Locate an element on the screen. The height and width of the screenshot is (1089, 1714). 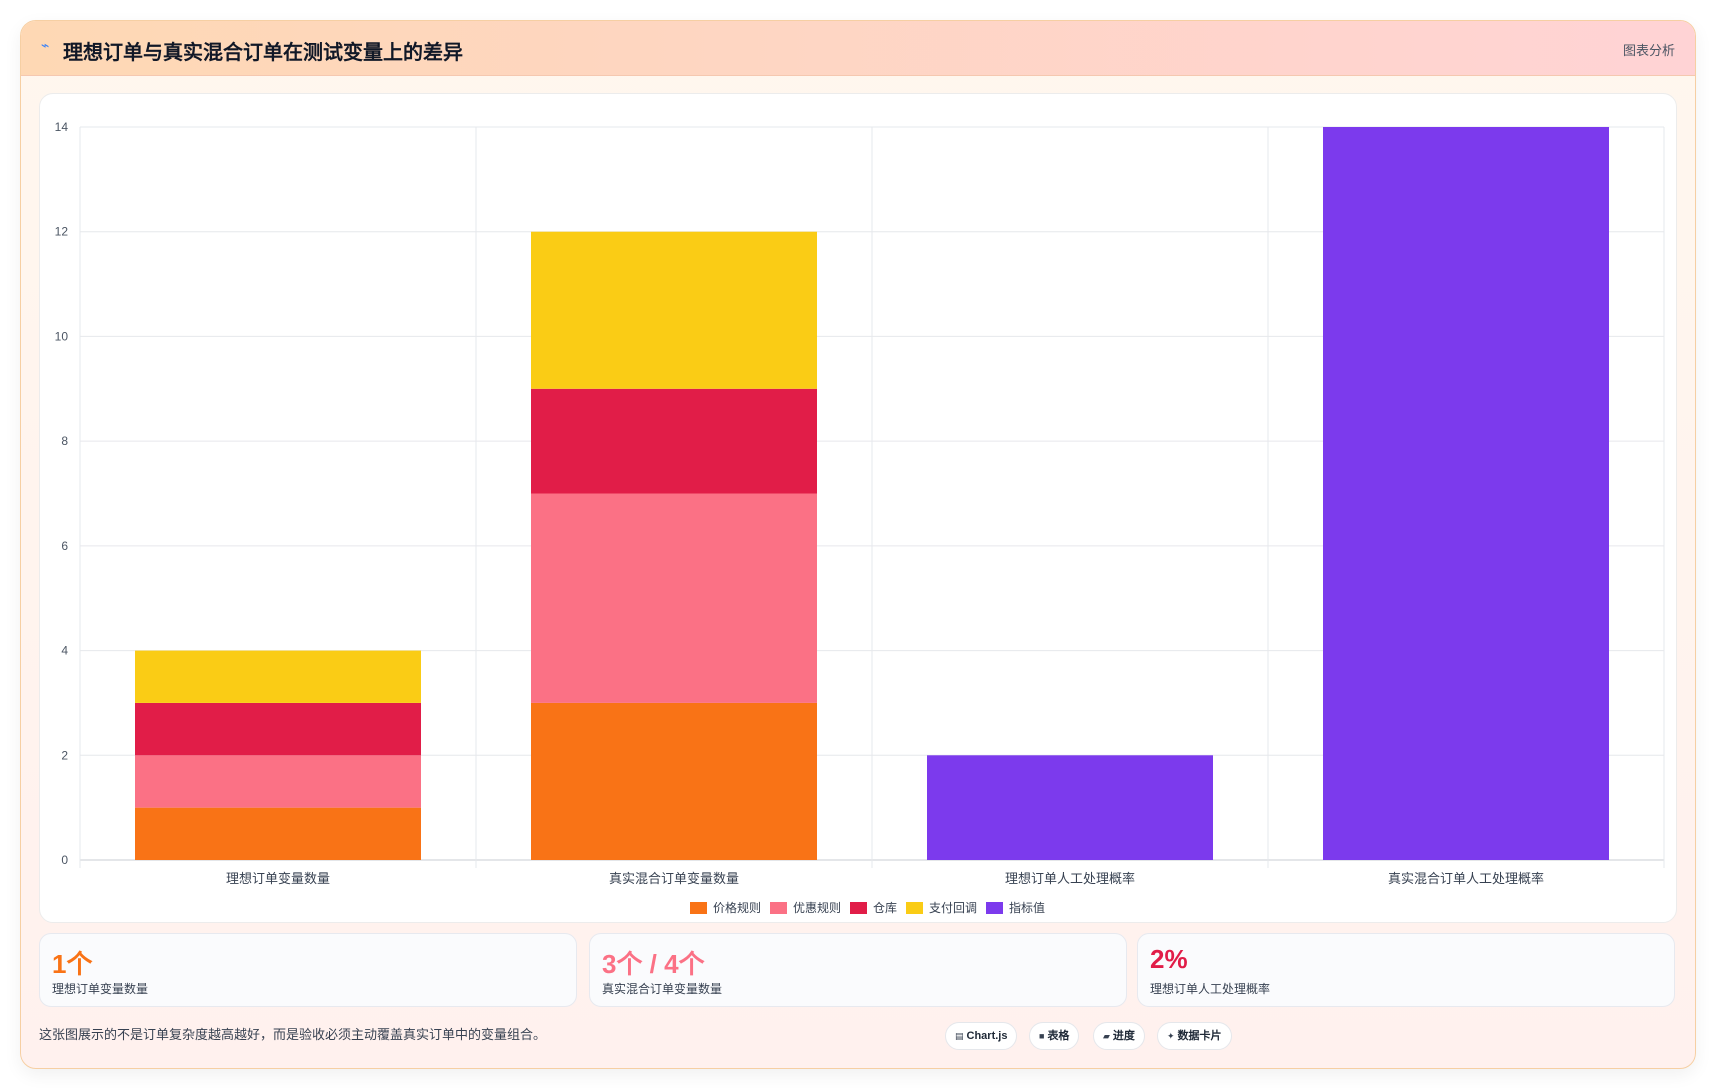
header-tag: 图表分析 is located at coordinates (1648, 50).